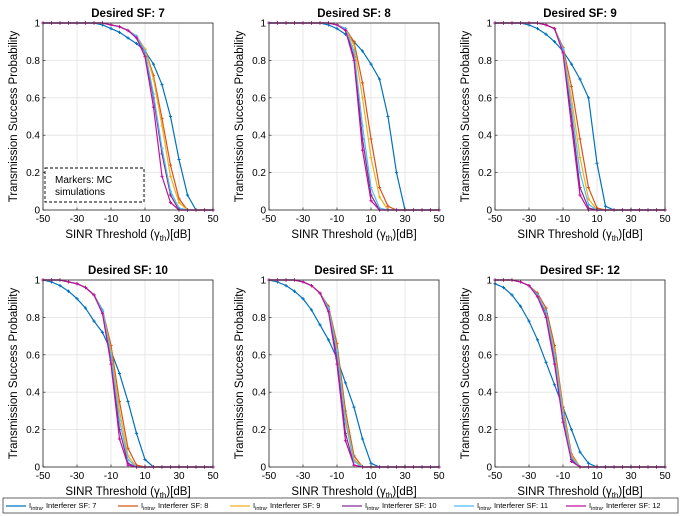 This screenshot has width=681, height=516. I want to click on chart-title: Desired SF: 11, so click(354, 271).